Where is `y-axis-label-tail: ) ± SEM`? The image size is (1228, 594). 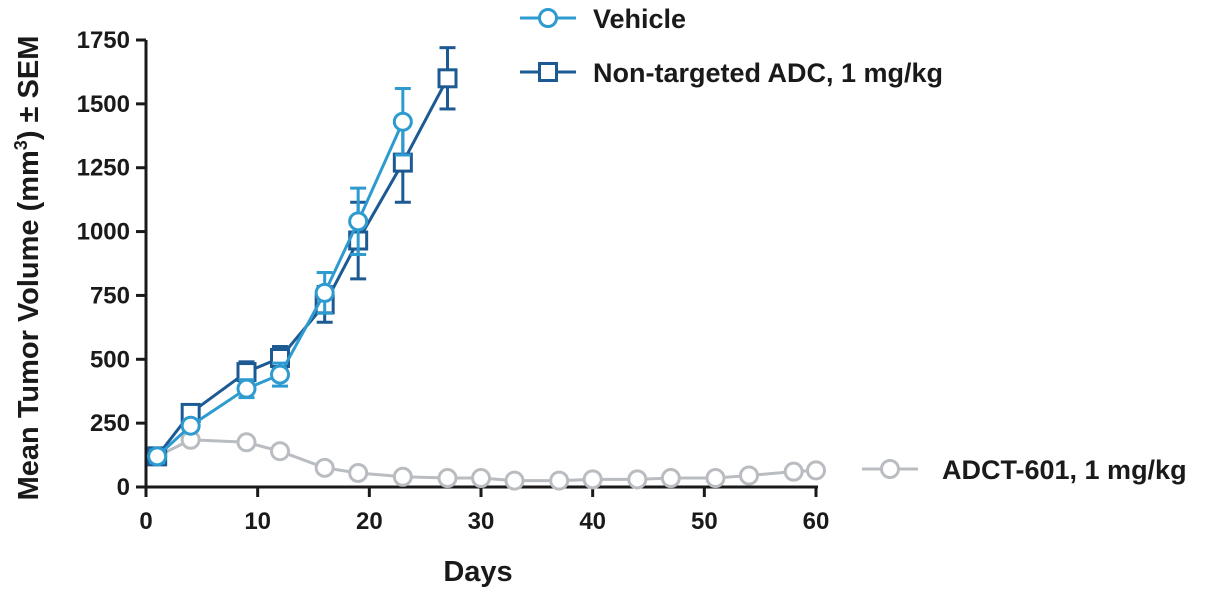 y-axis-label-tail: ) ± SEM is located at coordinates (29, 88).